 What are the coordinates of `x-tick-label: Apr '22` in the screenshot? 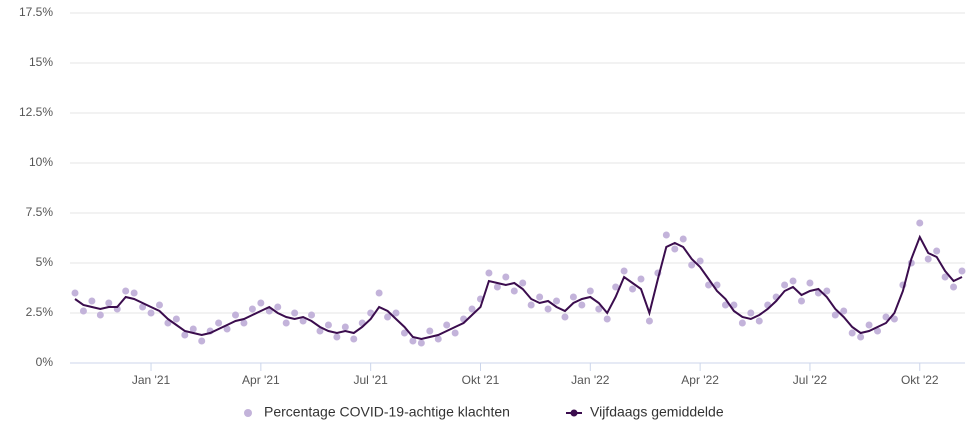 It's located at (700, 380).